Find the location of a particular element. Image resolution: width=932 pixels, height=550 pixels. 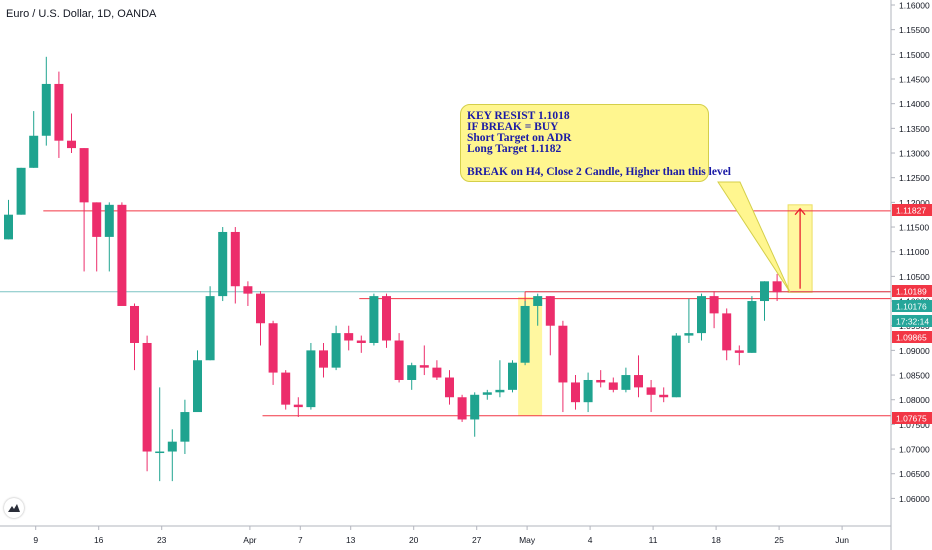

time-tick-label: Apr is located at coordinates (249, 540).